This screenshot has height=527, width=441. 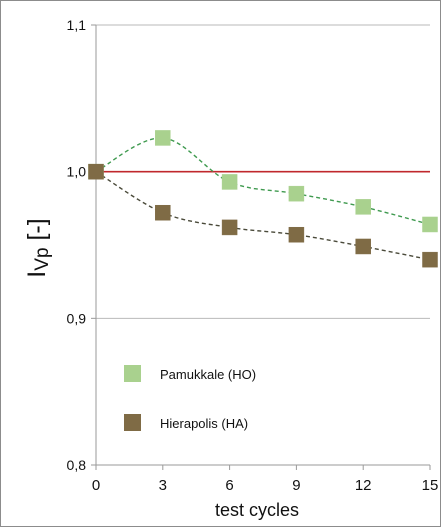 I want to click on y-axis-label: IVp [-], so click(x=38, y=247).